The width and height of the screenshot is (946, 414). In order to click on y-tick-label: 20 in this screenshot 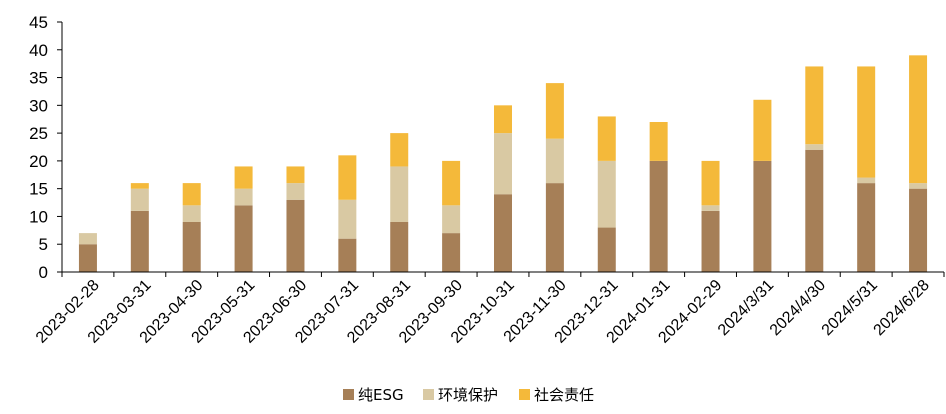, I will do `click(38, 161)`.